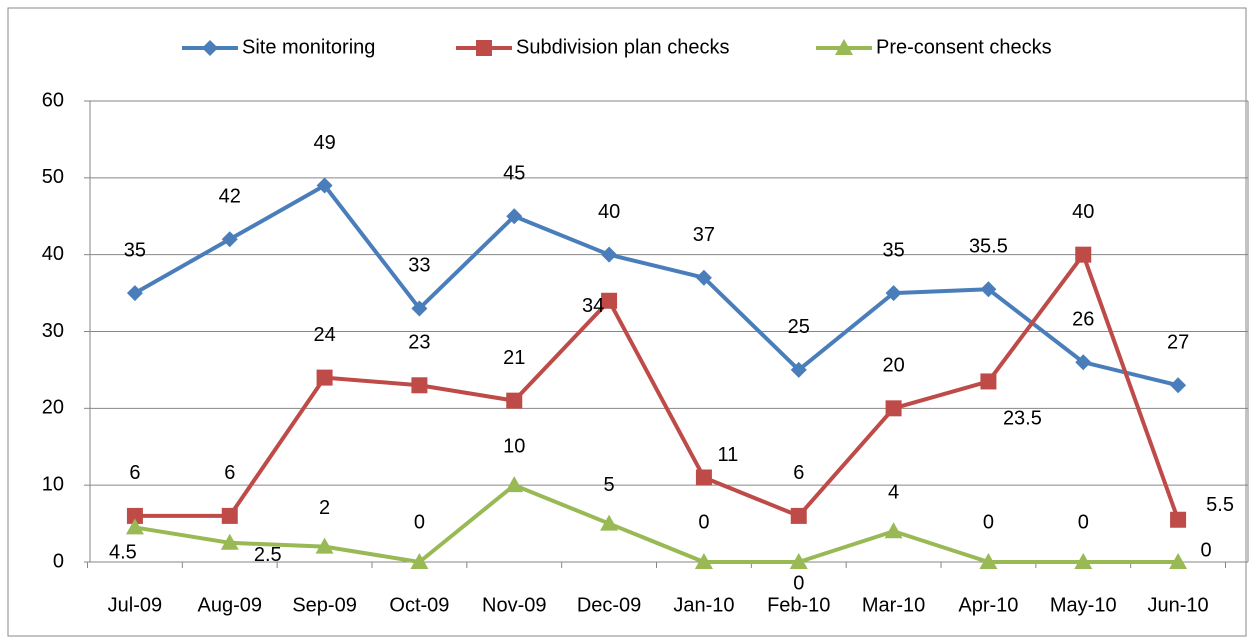 The image size is (1250, 644). What do you see at coordinates (988, 605) in the screenshot?
I see `x-tick-label: Apr-10` at bounding box center [988, 605].